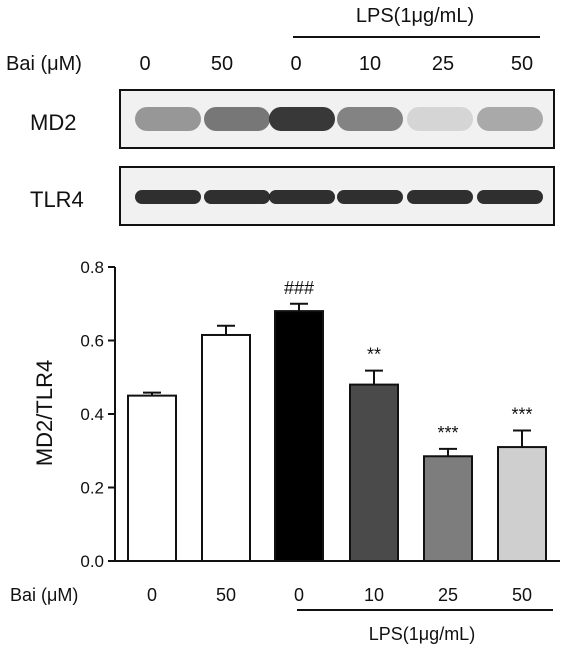 This screenshot has width=566, height=655. Describe the element at coordinates (92, 488) in the screenshot. I see `y-tick-label: 0.2` at that location.